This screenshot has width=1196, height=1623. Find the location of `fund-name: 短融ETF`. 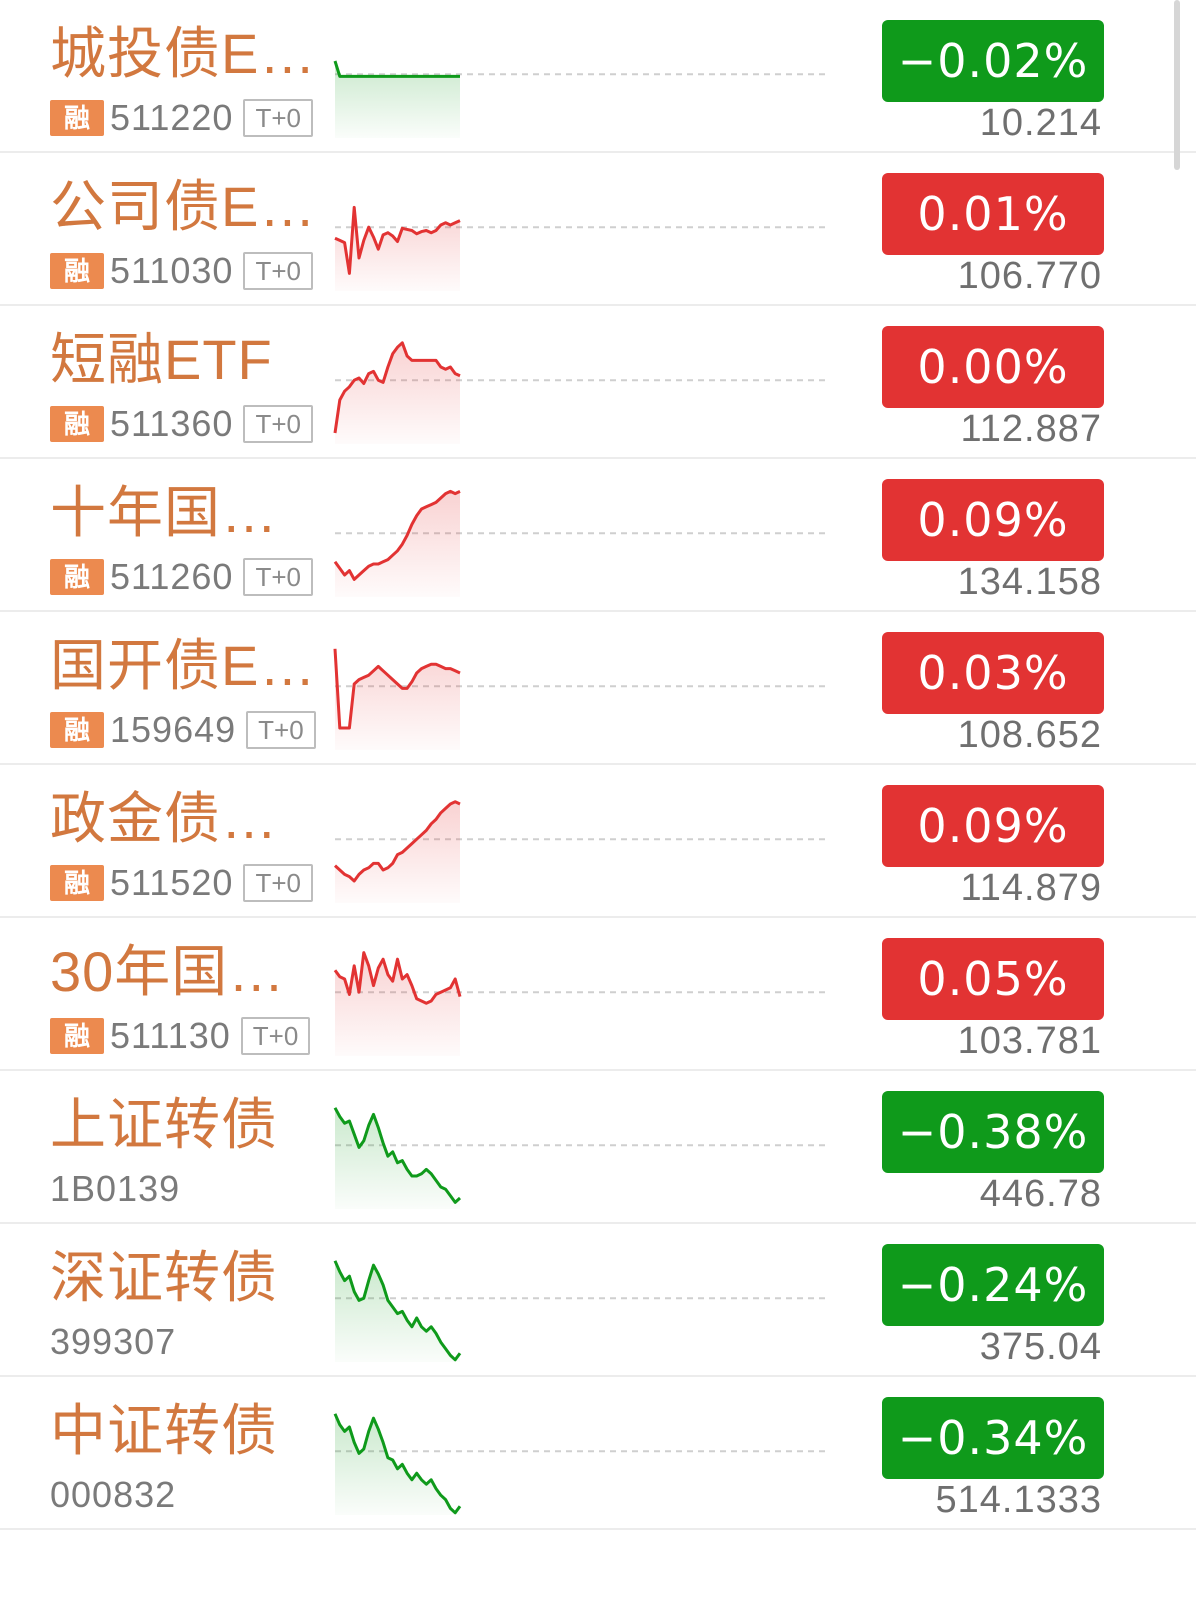

fund-name: 短融ETF is located at coordinates (161, 359).